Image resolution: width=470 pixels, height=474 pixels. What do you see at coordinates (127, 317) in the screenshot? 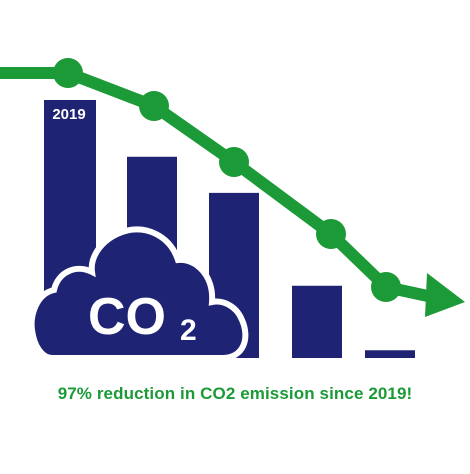
I see `cloud-text-co: CO` at bounding box center [127, 317].